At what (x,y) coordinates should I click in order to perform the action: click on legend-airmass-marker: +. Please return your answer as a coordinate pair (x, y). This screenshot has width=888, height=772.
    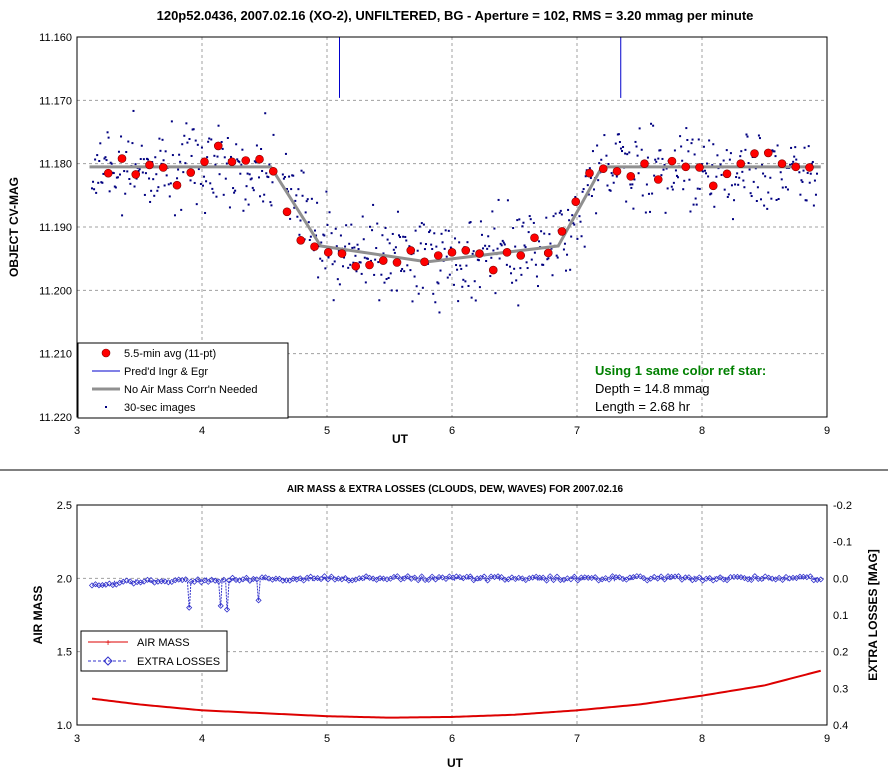
    Looking at the image, I should click on (108, 643).